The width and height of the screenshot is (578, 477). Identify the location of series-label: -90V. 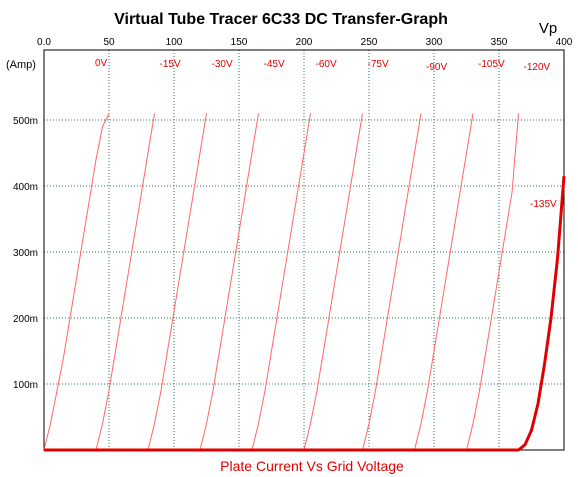
(436, 67).